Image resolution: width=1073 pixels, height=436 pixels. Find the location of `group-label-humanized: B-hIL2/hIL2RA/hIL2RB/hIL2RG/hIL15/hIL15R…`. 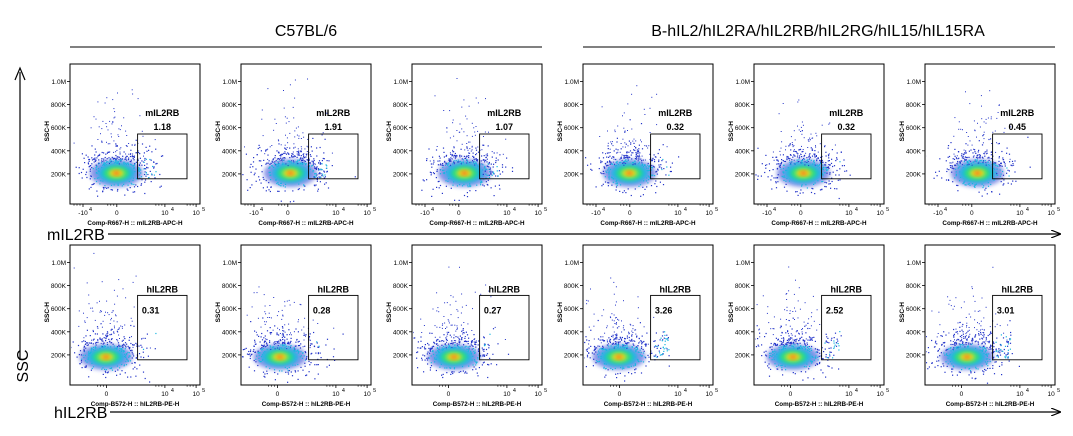

group-label-humanized: B-hIL2/hIL2RA/hIL2RB/hIL2RG/hIL15/hIL15R… is located at coordinates (818, 31).